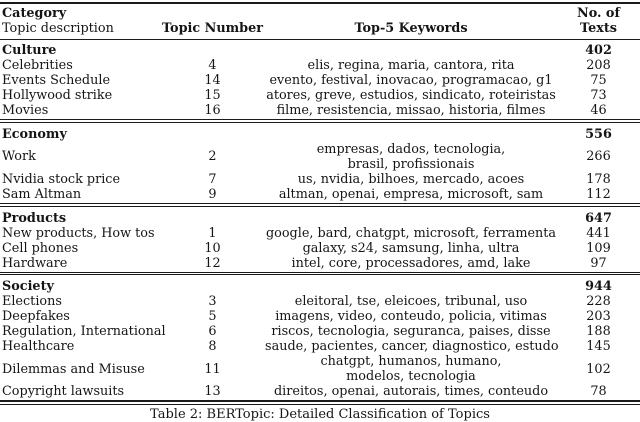 Image resolution: width=640 pixels, height=422 pixels. Describe the element at coordinates (598, 50) in the screenshot. I see `section-total: 402` at that location.